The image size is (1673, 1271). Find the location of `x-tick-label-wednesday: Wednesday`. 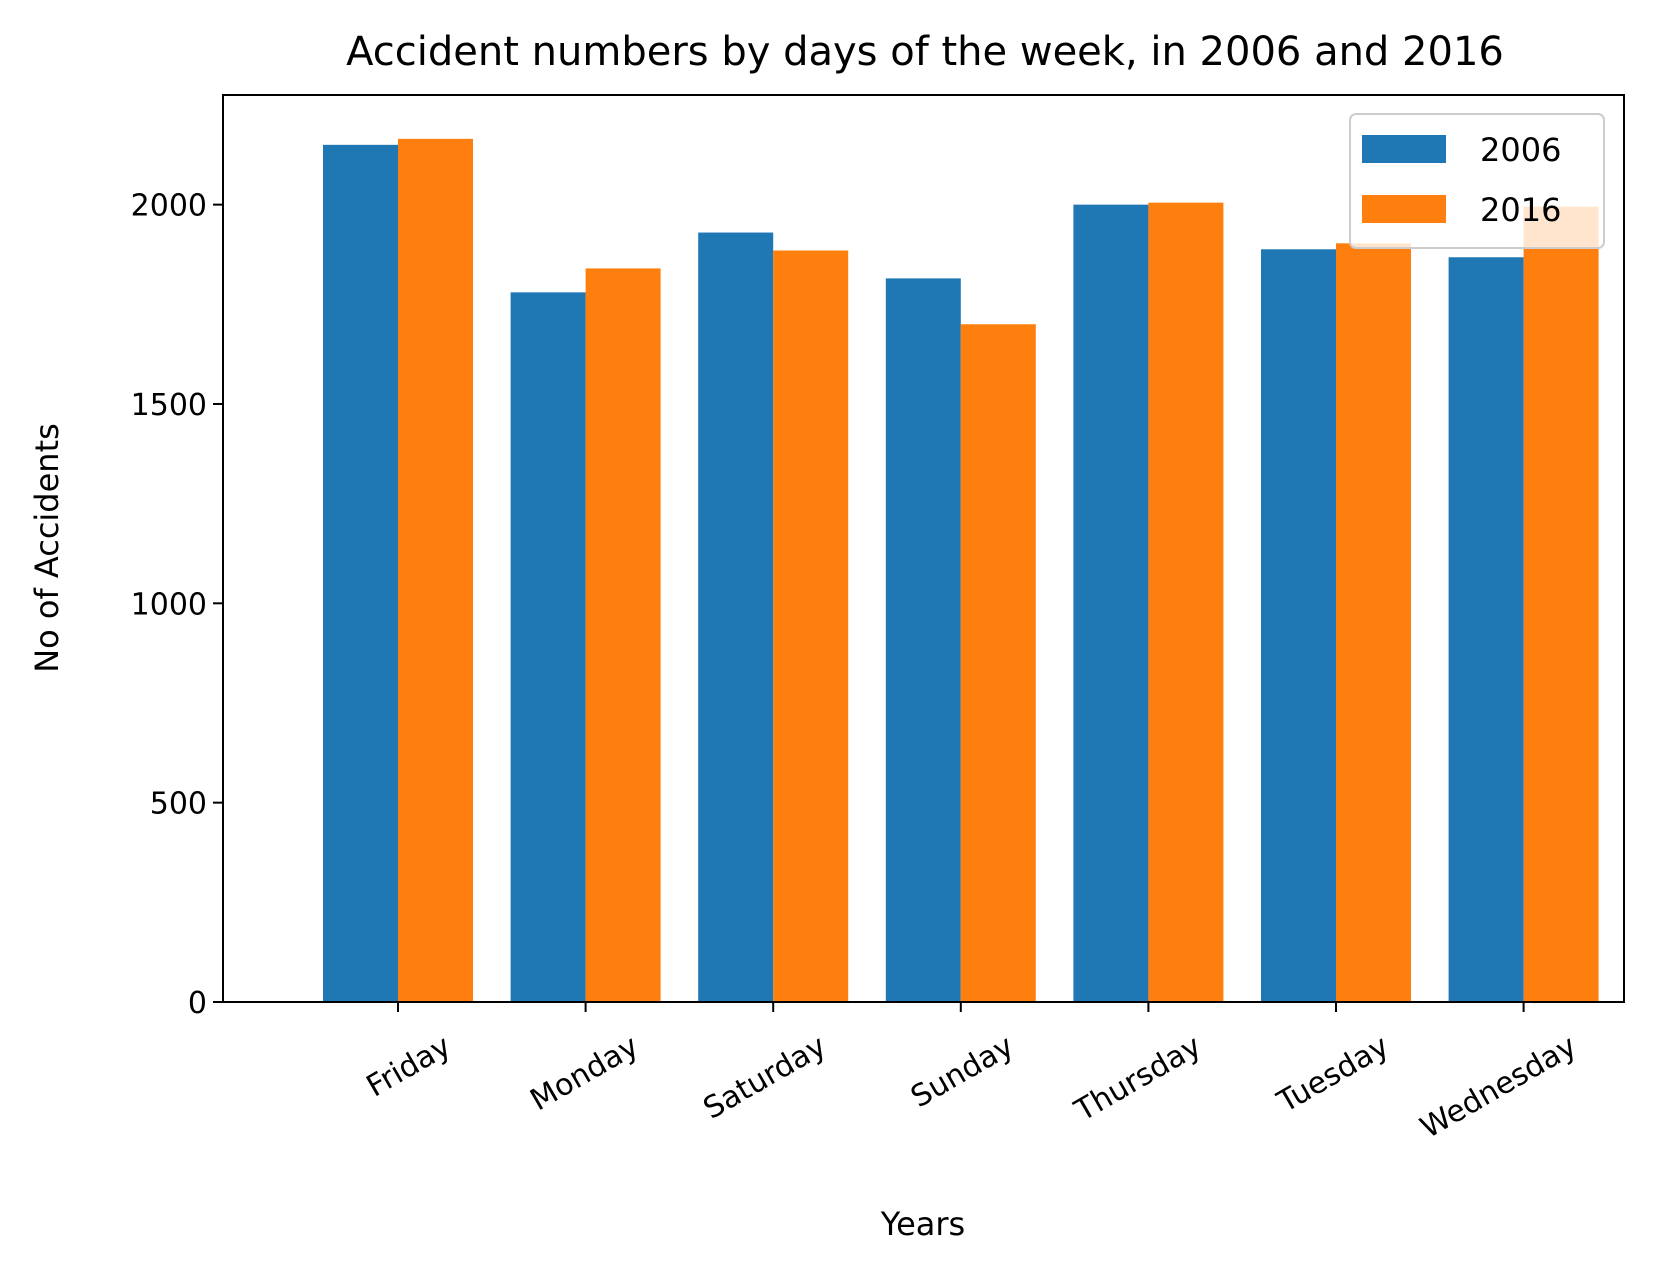

x-tick-label-wednesday: Wednesday is located at coordinates (1499, 1087).